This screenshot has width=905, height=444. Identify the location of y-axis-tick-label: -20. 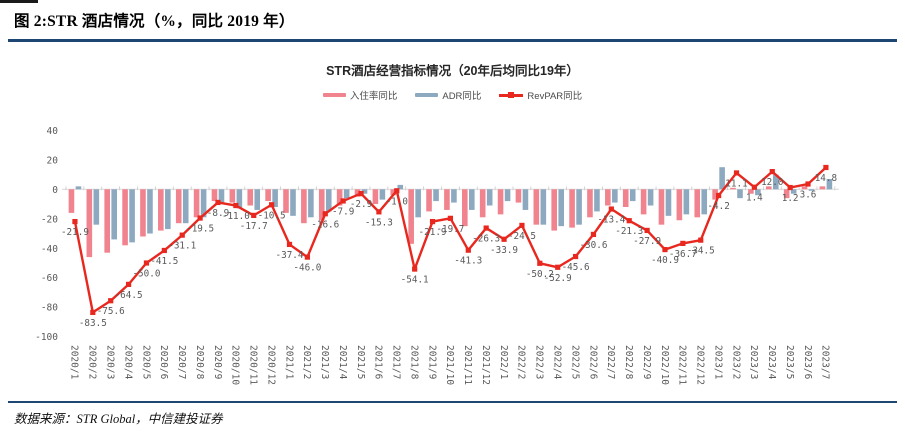
(49, 219).